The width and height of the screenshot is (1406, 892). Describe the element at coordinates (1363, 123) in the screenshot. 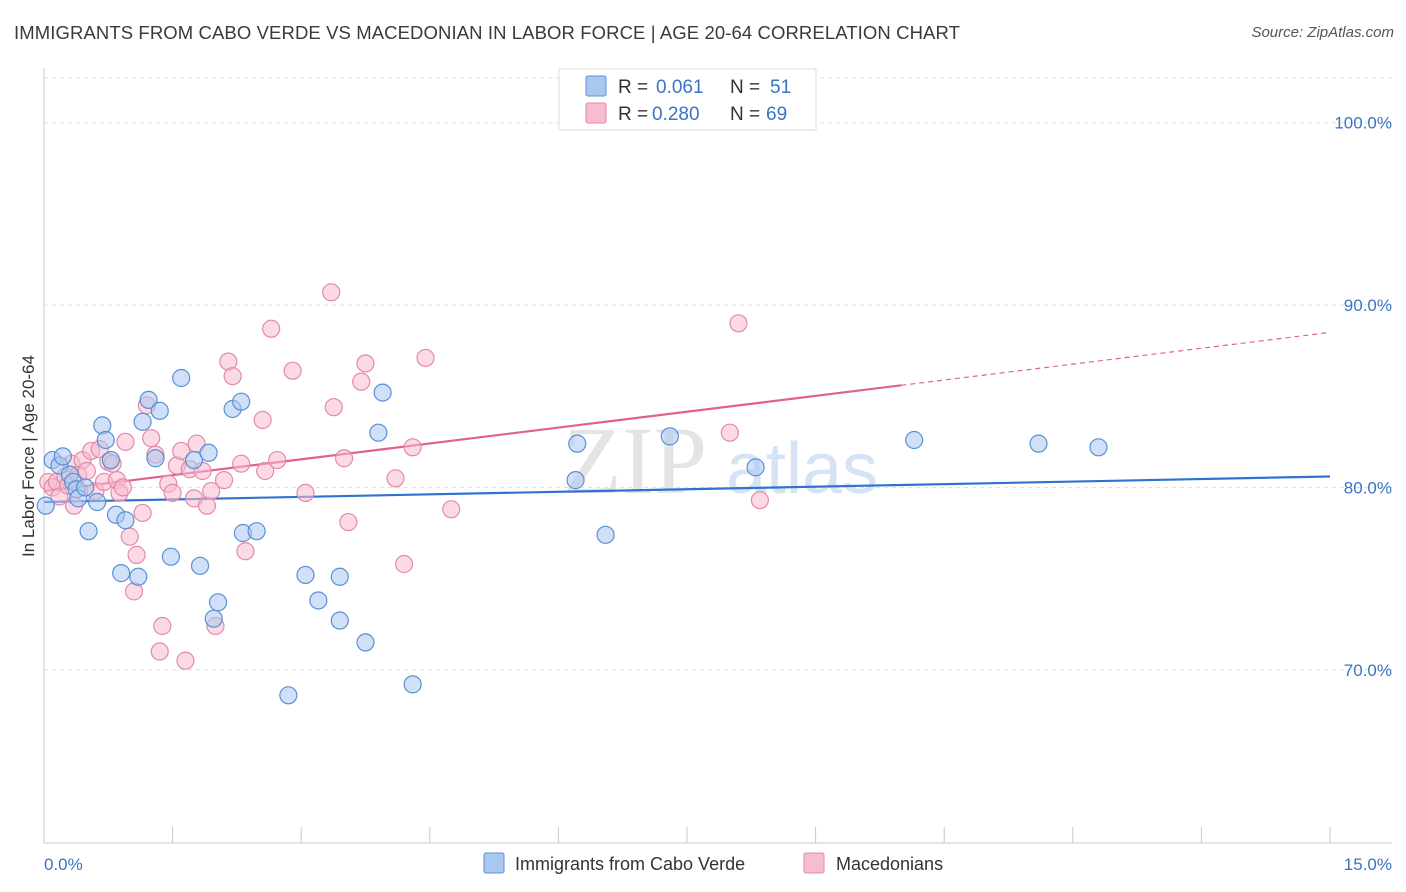

I see `y-tick-label: 100.0%` at that location.